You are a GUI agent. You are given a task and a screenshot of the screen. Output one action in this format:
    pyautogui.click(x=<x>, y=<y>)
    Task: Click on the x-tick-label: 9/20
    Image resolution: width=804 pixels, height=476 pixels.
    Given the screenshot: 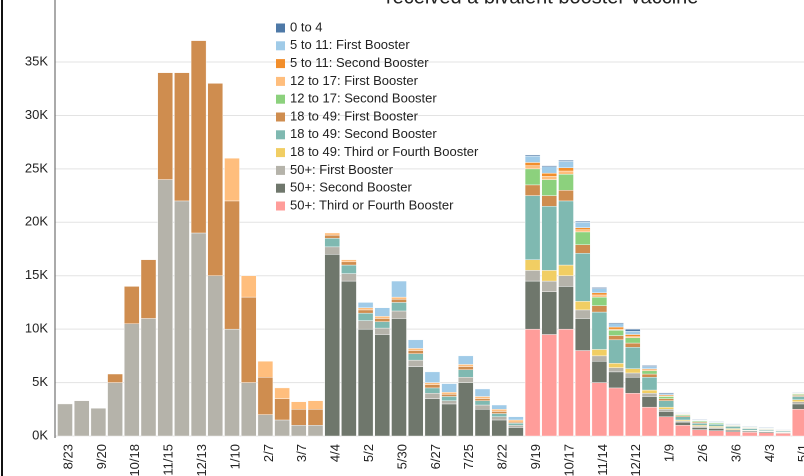 What is the action you would take?
    pyautogui.click(x=101, y=456)
    